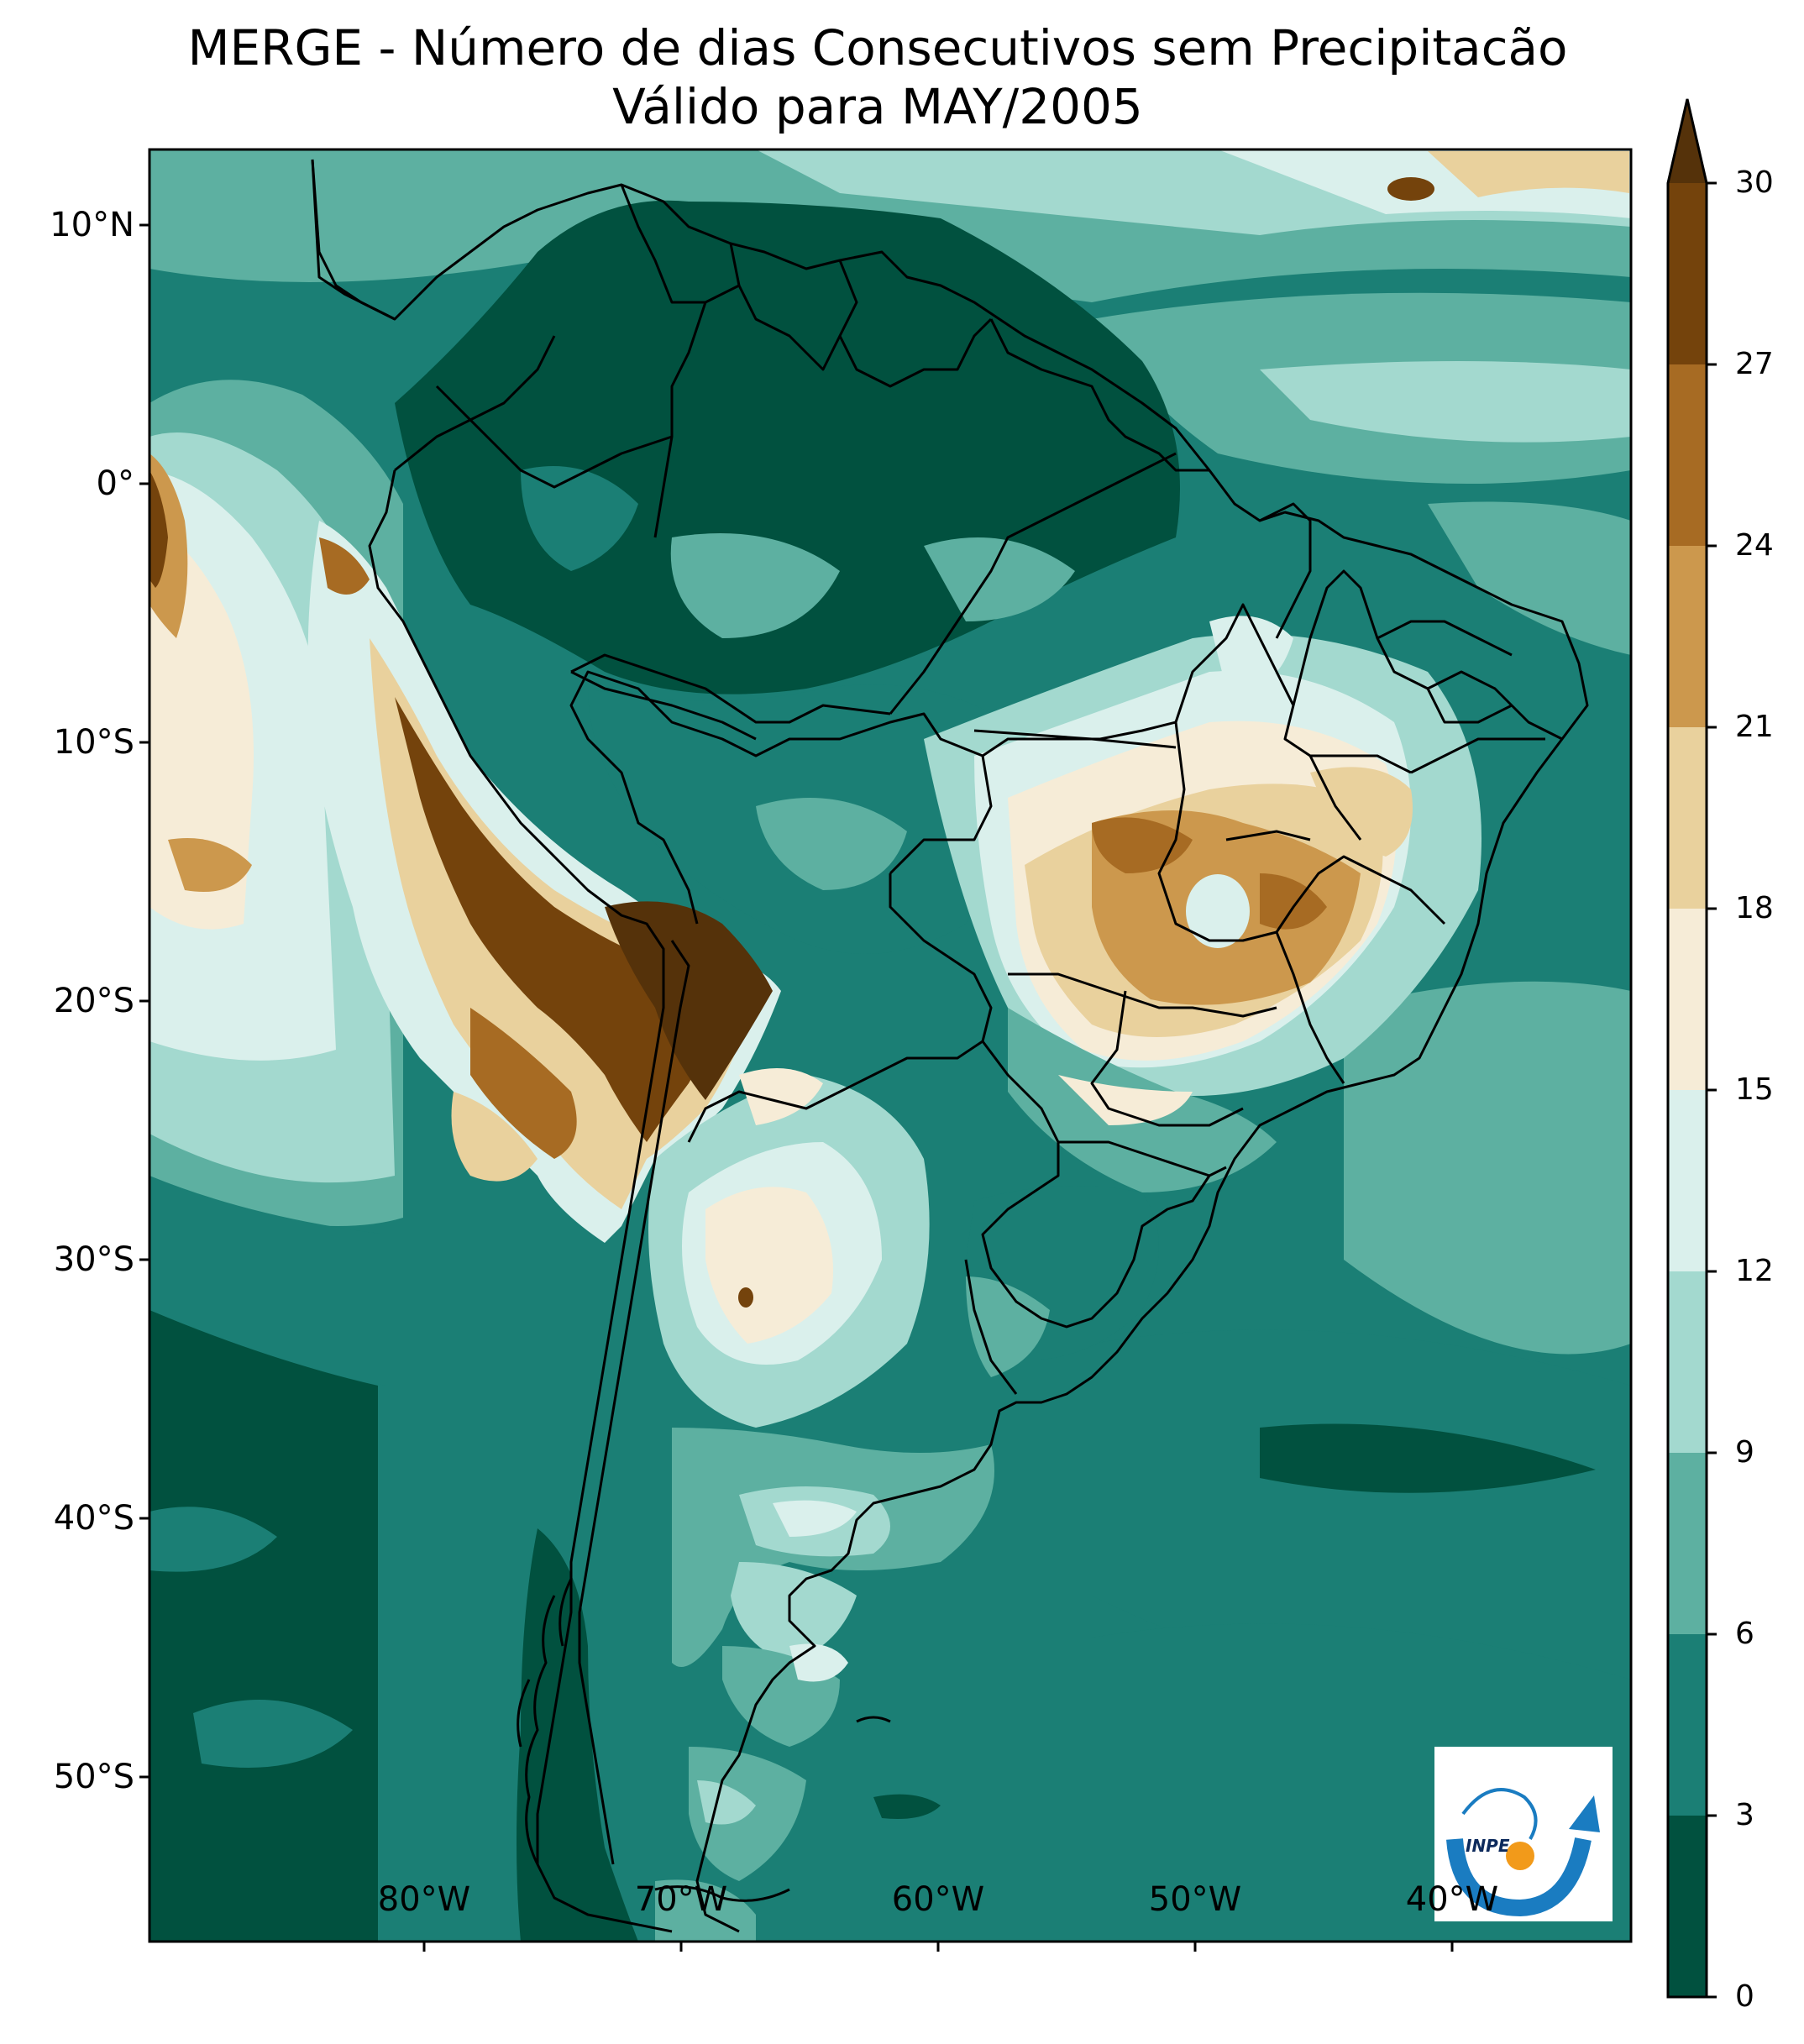 Image resolution: width=1804 pixels, height=2044 pixels. Describe the element at coordinates (1488, 1846) in the screenshot. I see `logo-text: INPE` at that location.